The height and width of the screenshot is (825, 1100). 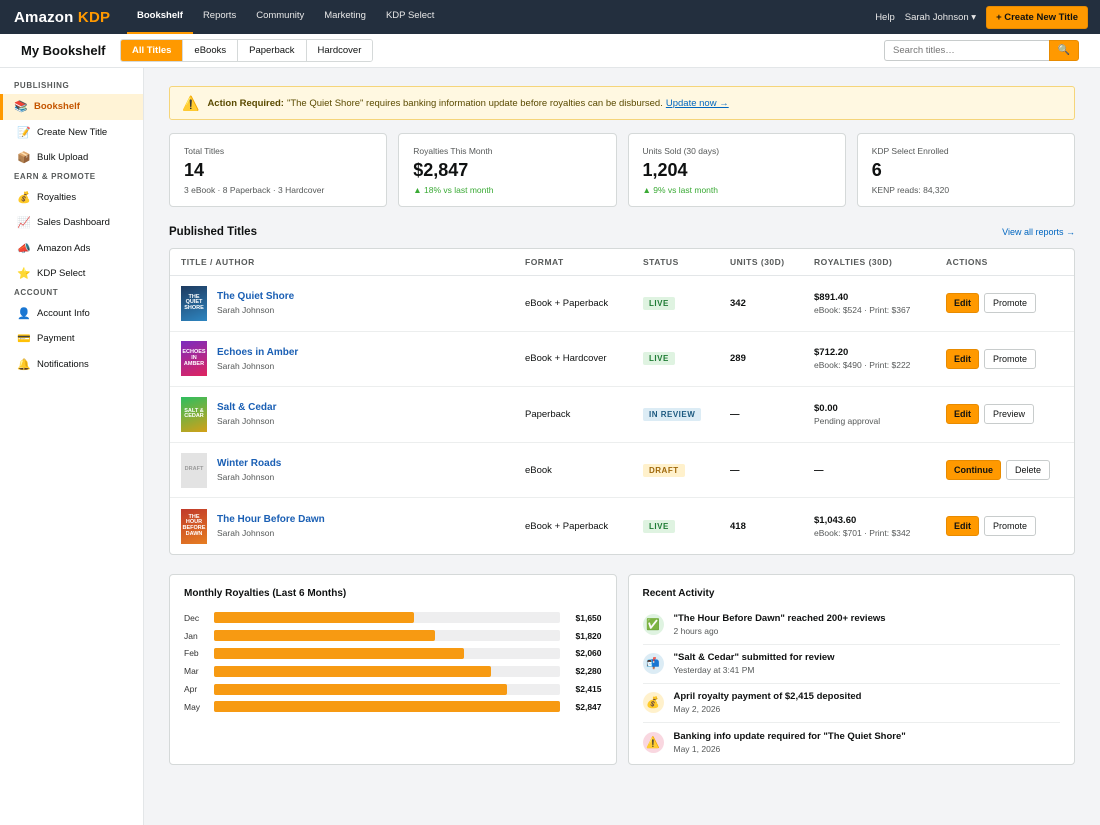 I want to click on user-menu: Sarah Johnson ▾, so click(x=940, y=17).